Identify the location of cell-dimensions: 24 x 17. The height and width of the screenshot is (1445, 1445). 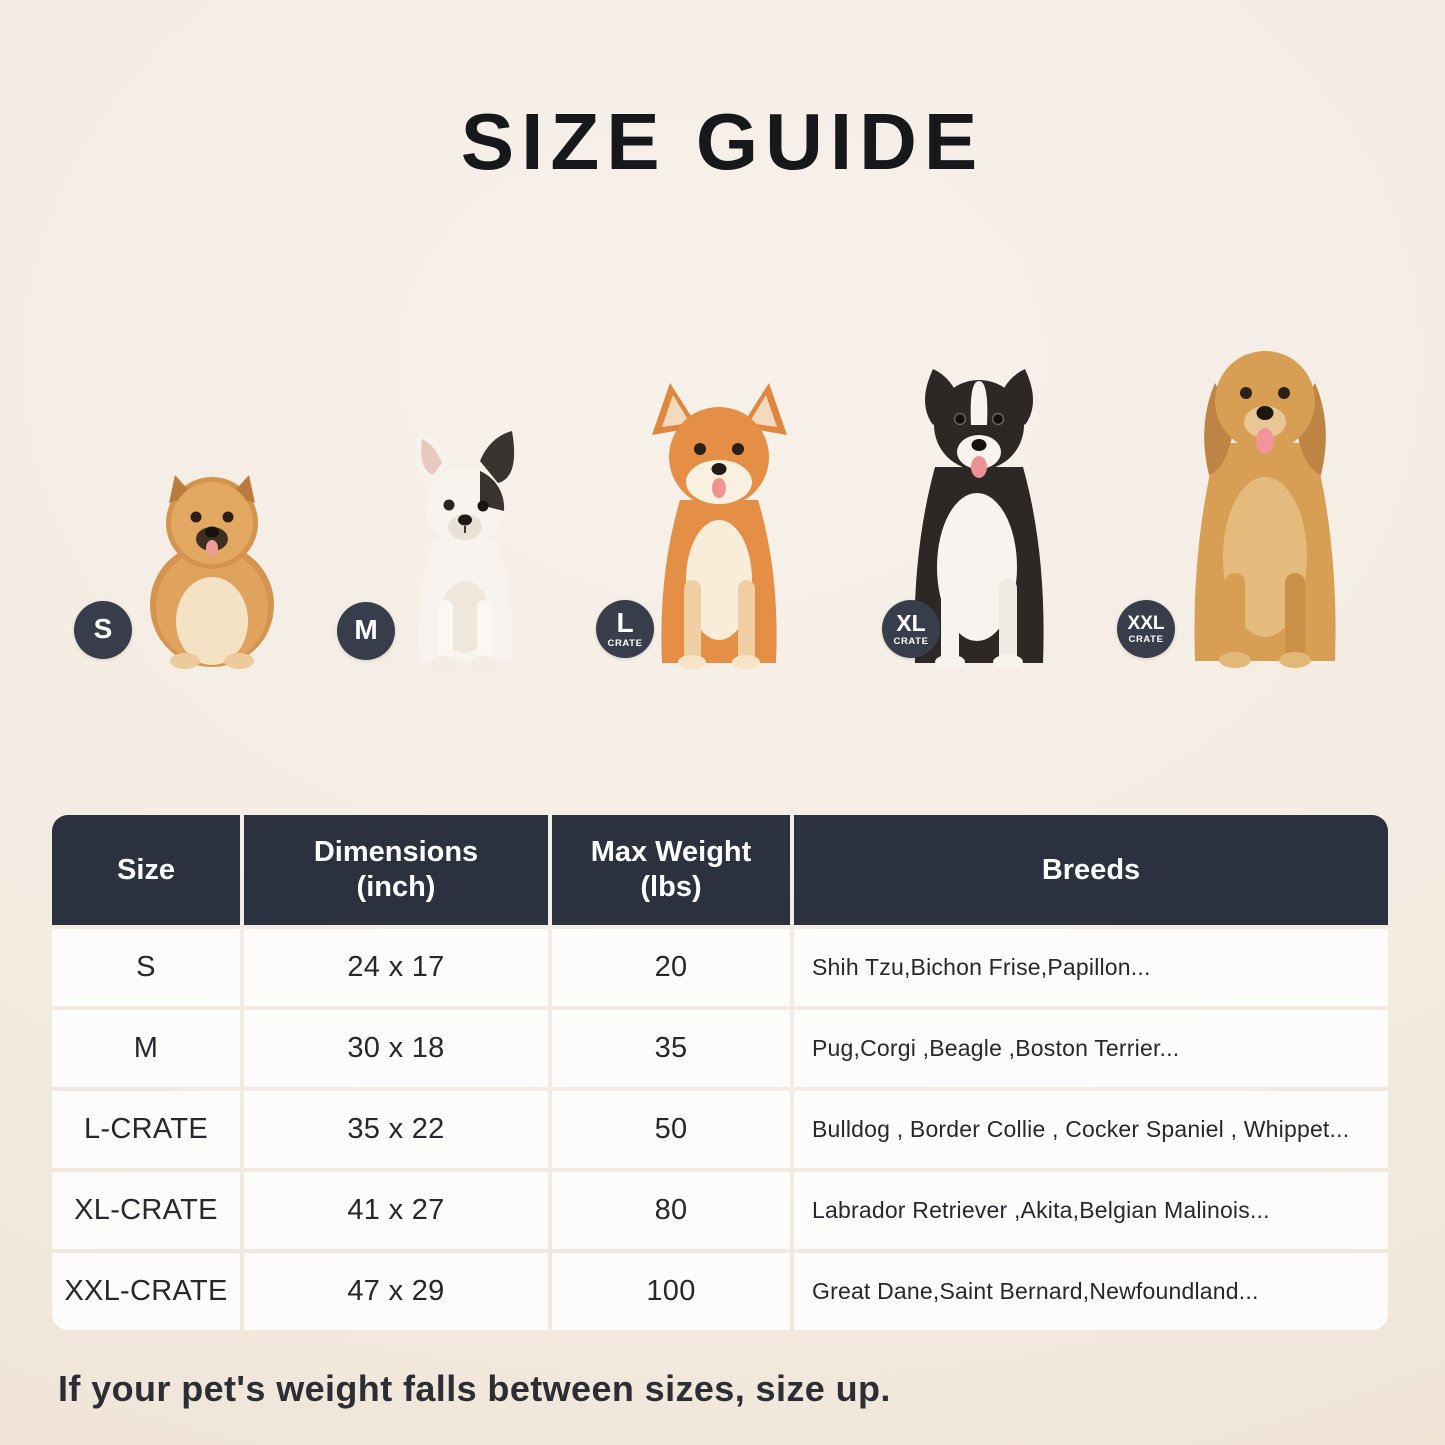
(396, 967).